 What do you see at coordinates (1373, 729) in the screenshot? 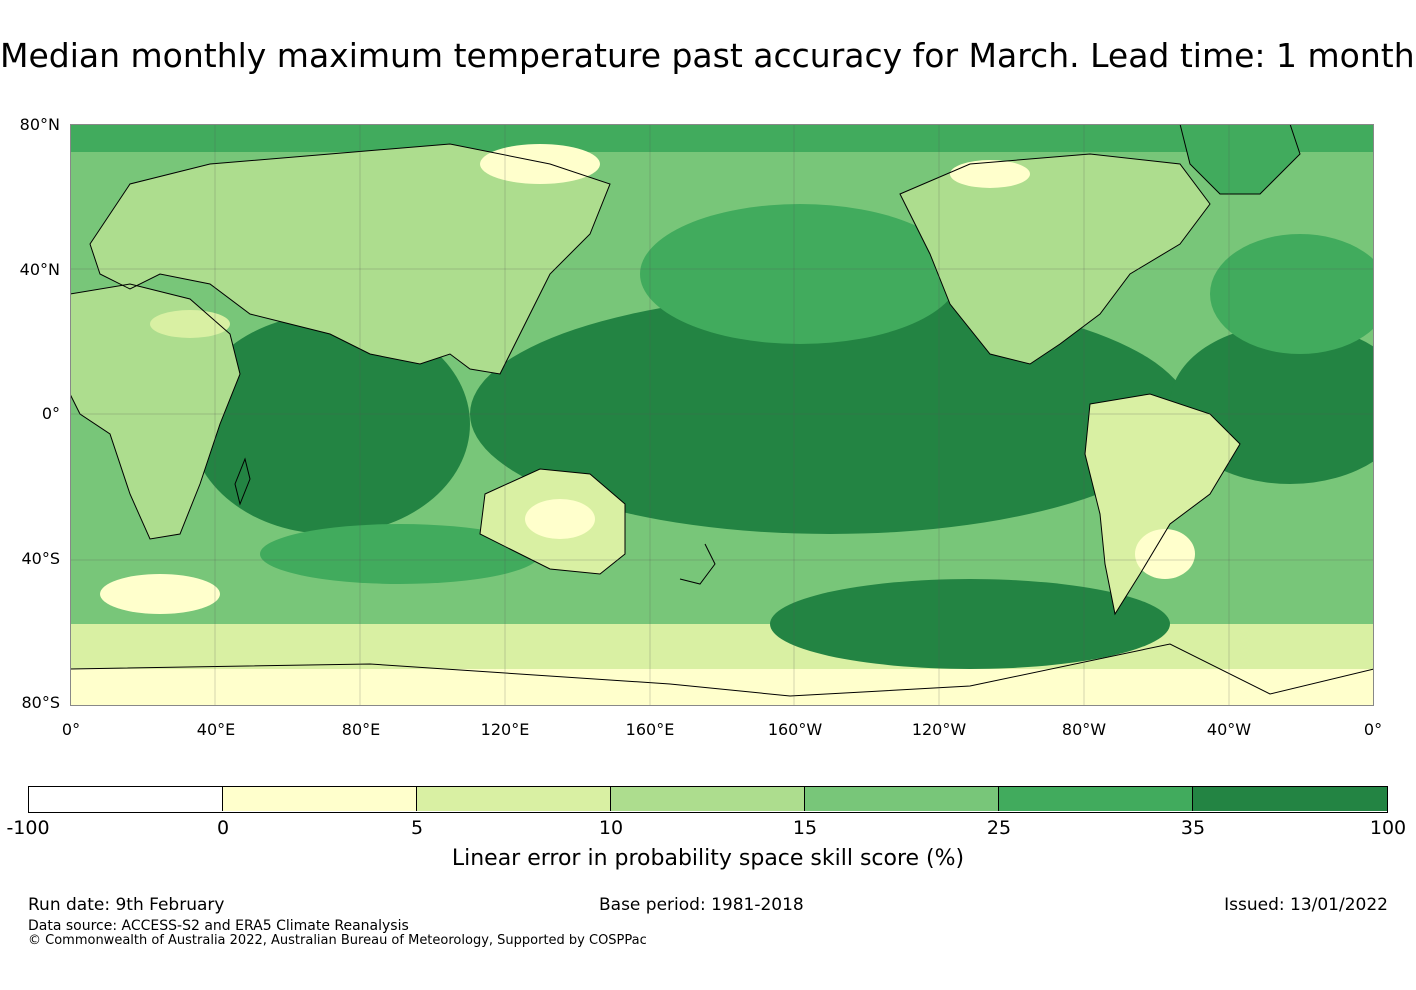
I see `lon-label-0-right: 0°` at bounding box center [1373, 729].